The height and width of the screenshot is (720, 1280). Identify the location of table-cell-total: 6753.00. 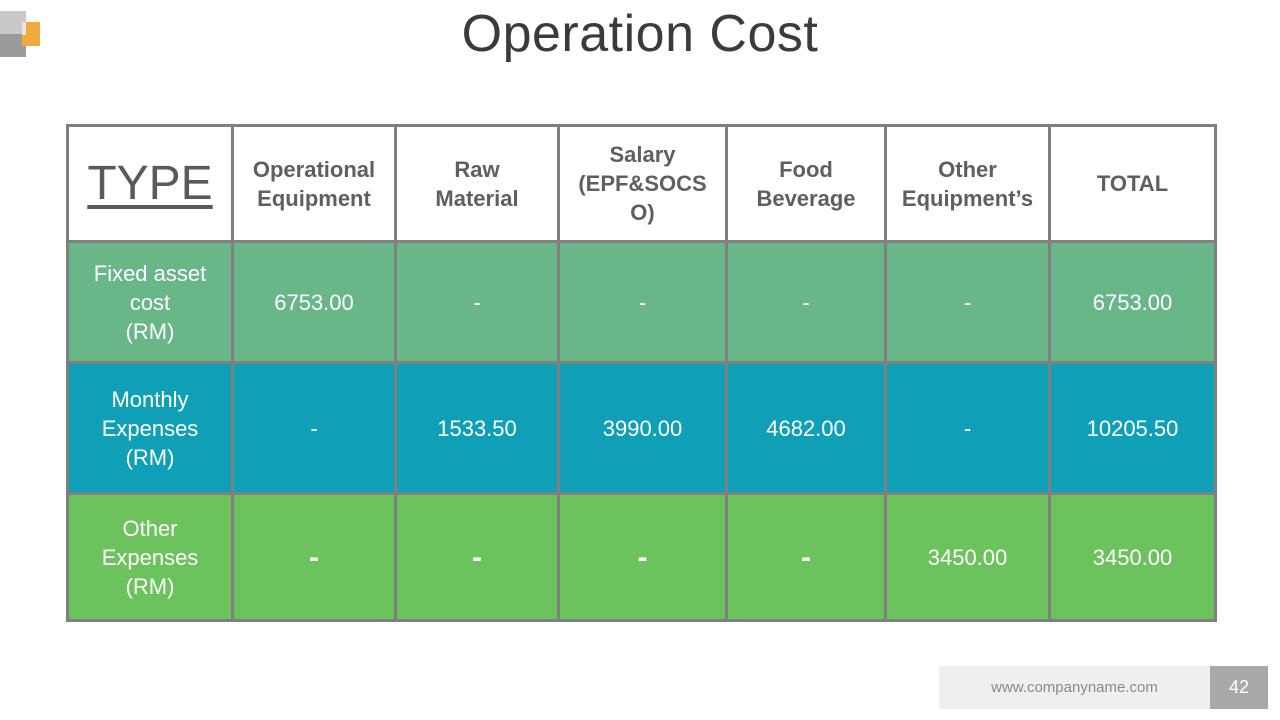
(1132, 302).